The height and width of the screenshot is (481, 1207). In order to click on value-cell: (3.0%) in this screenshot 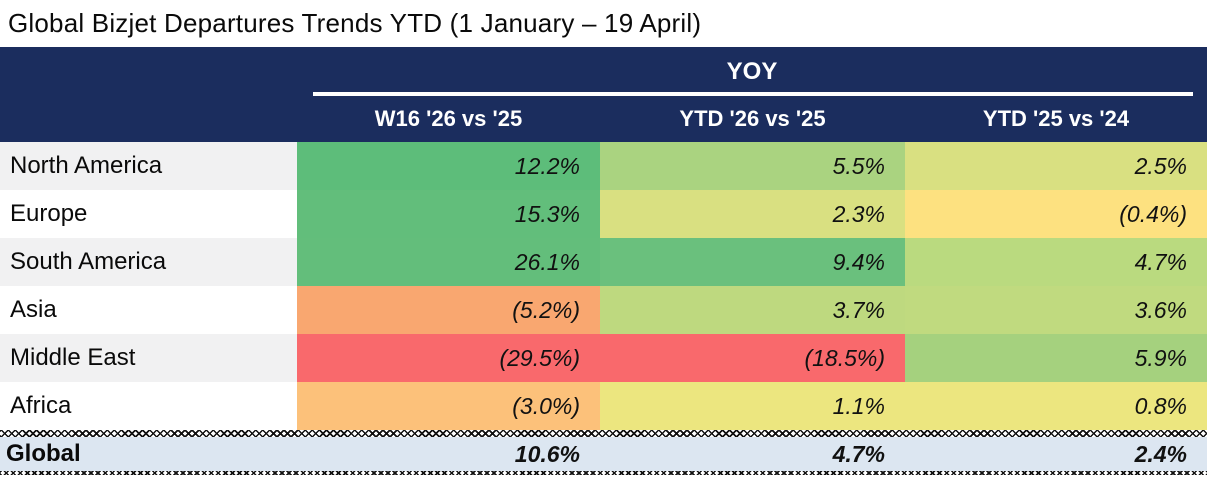, I will do `click(448, 406)`.